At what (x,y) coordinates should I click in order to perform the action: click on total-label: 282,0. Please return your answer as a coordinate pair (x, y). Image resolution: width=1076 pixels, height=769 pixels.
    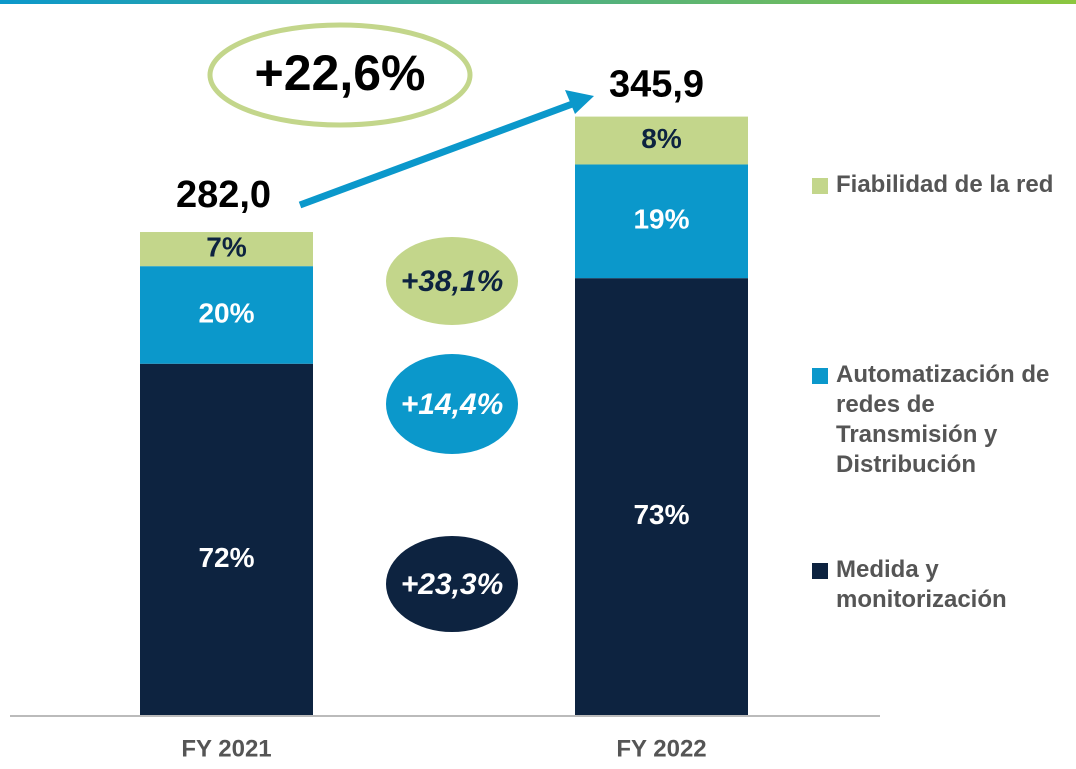
    Looking at the image, I should click on (223, 195).